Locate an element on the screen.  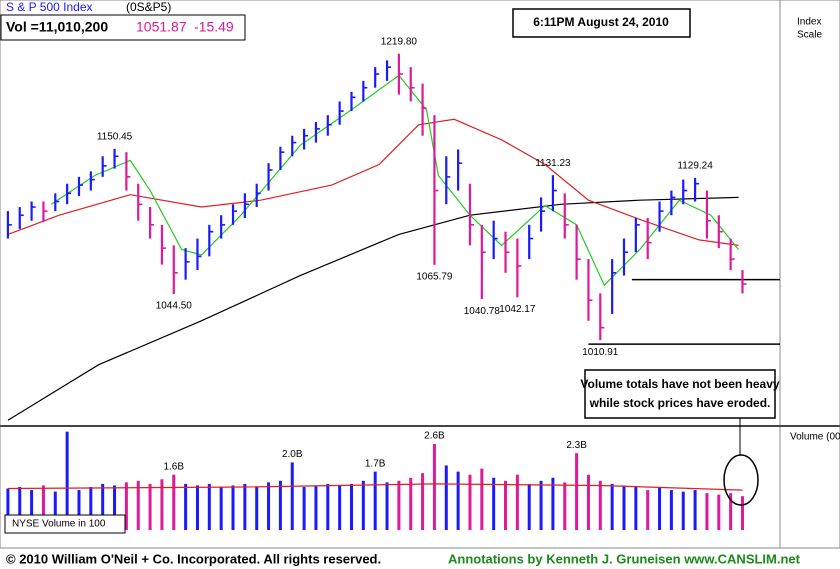
y-axis-label: Index is located at coordinates (809, 22).